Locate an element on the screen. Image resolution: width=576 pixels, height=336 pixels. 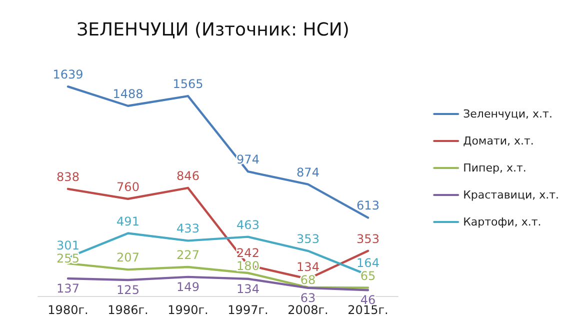
data-label: 65 is located at coordinates (368, 276).